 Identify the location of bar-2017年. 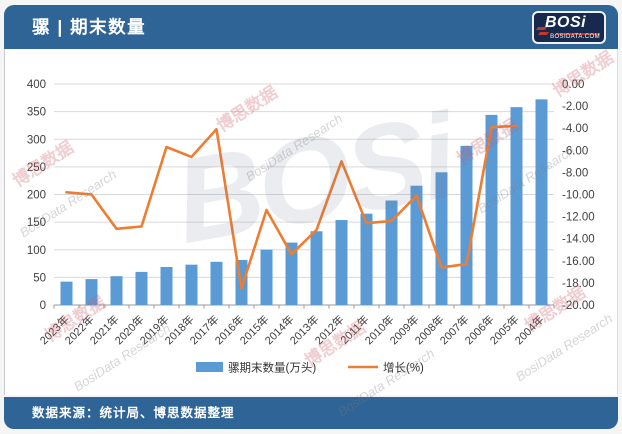
(216, 283).